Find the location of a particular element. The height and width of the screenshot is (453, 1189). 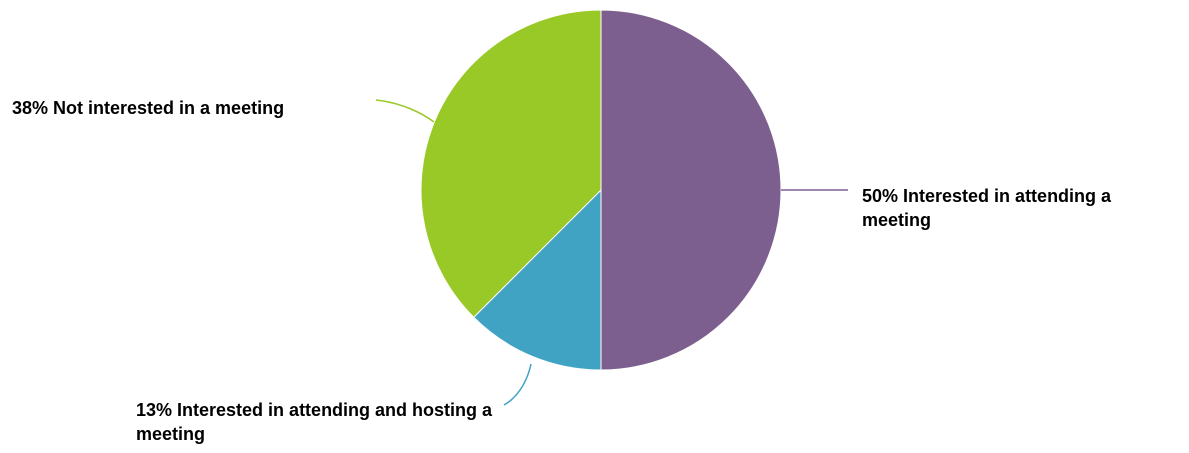

slice-label-attending: 50% Interested in attending a meeting is located at coordinates (987, 208).